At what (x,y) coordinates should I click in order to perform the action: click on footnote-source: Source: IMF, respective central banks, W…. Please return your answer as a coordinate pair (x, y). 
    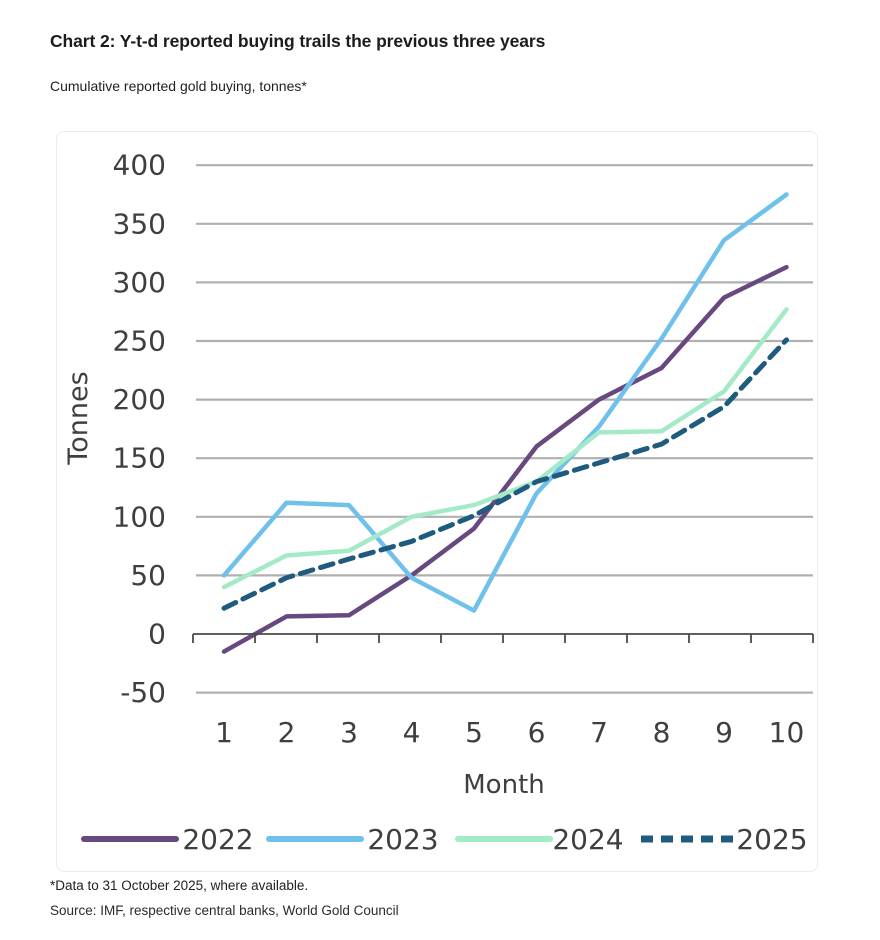
    Looking at the image, I should click on (224, 910).